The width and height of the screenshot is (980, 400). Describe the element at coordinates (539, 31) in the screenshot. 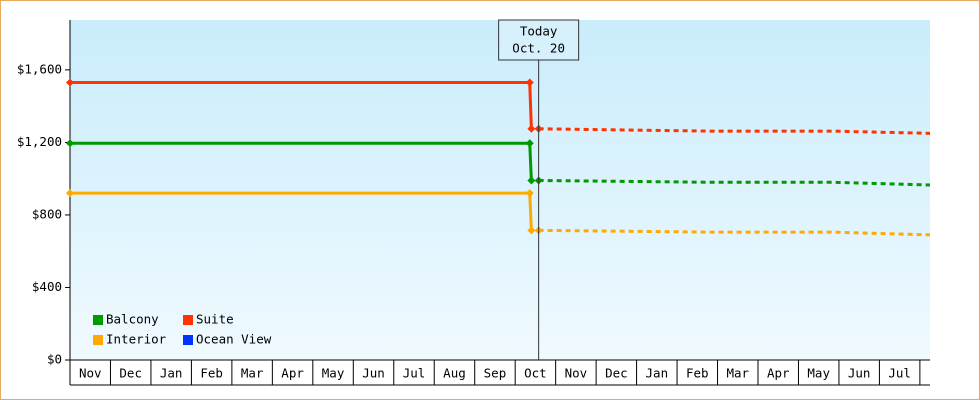

I see `today-label: Today` at that location.